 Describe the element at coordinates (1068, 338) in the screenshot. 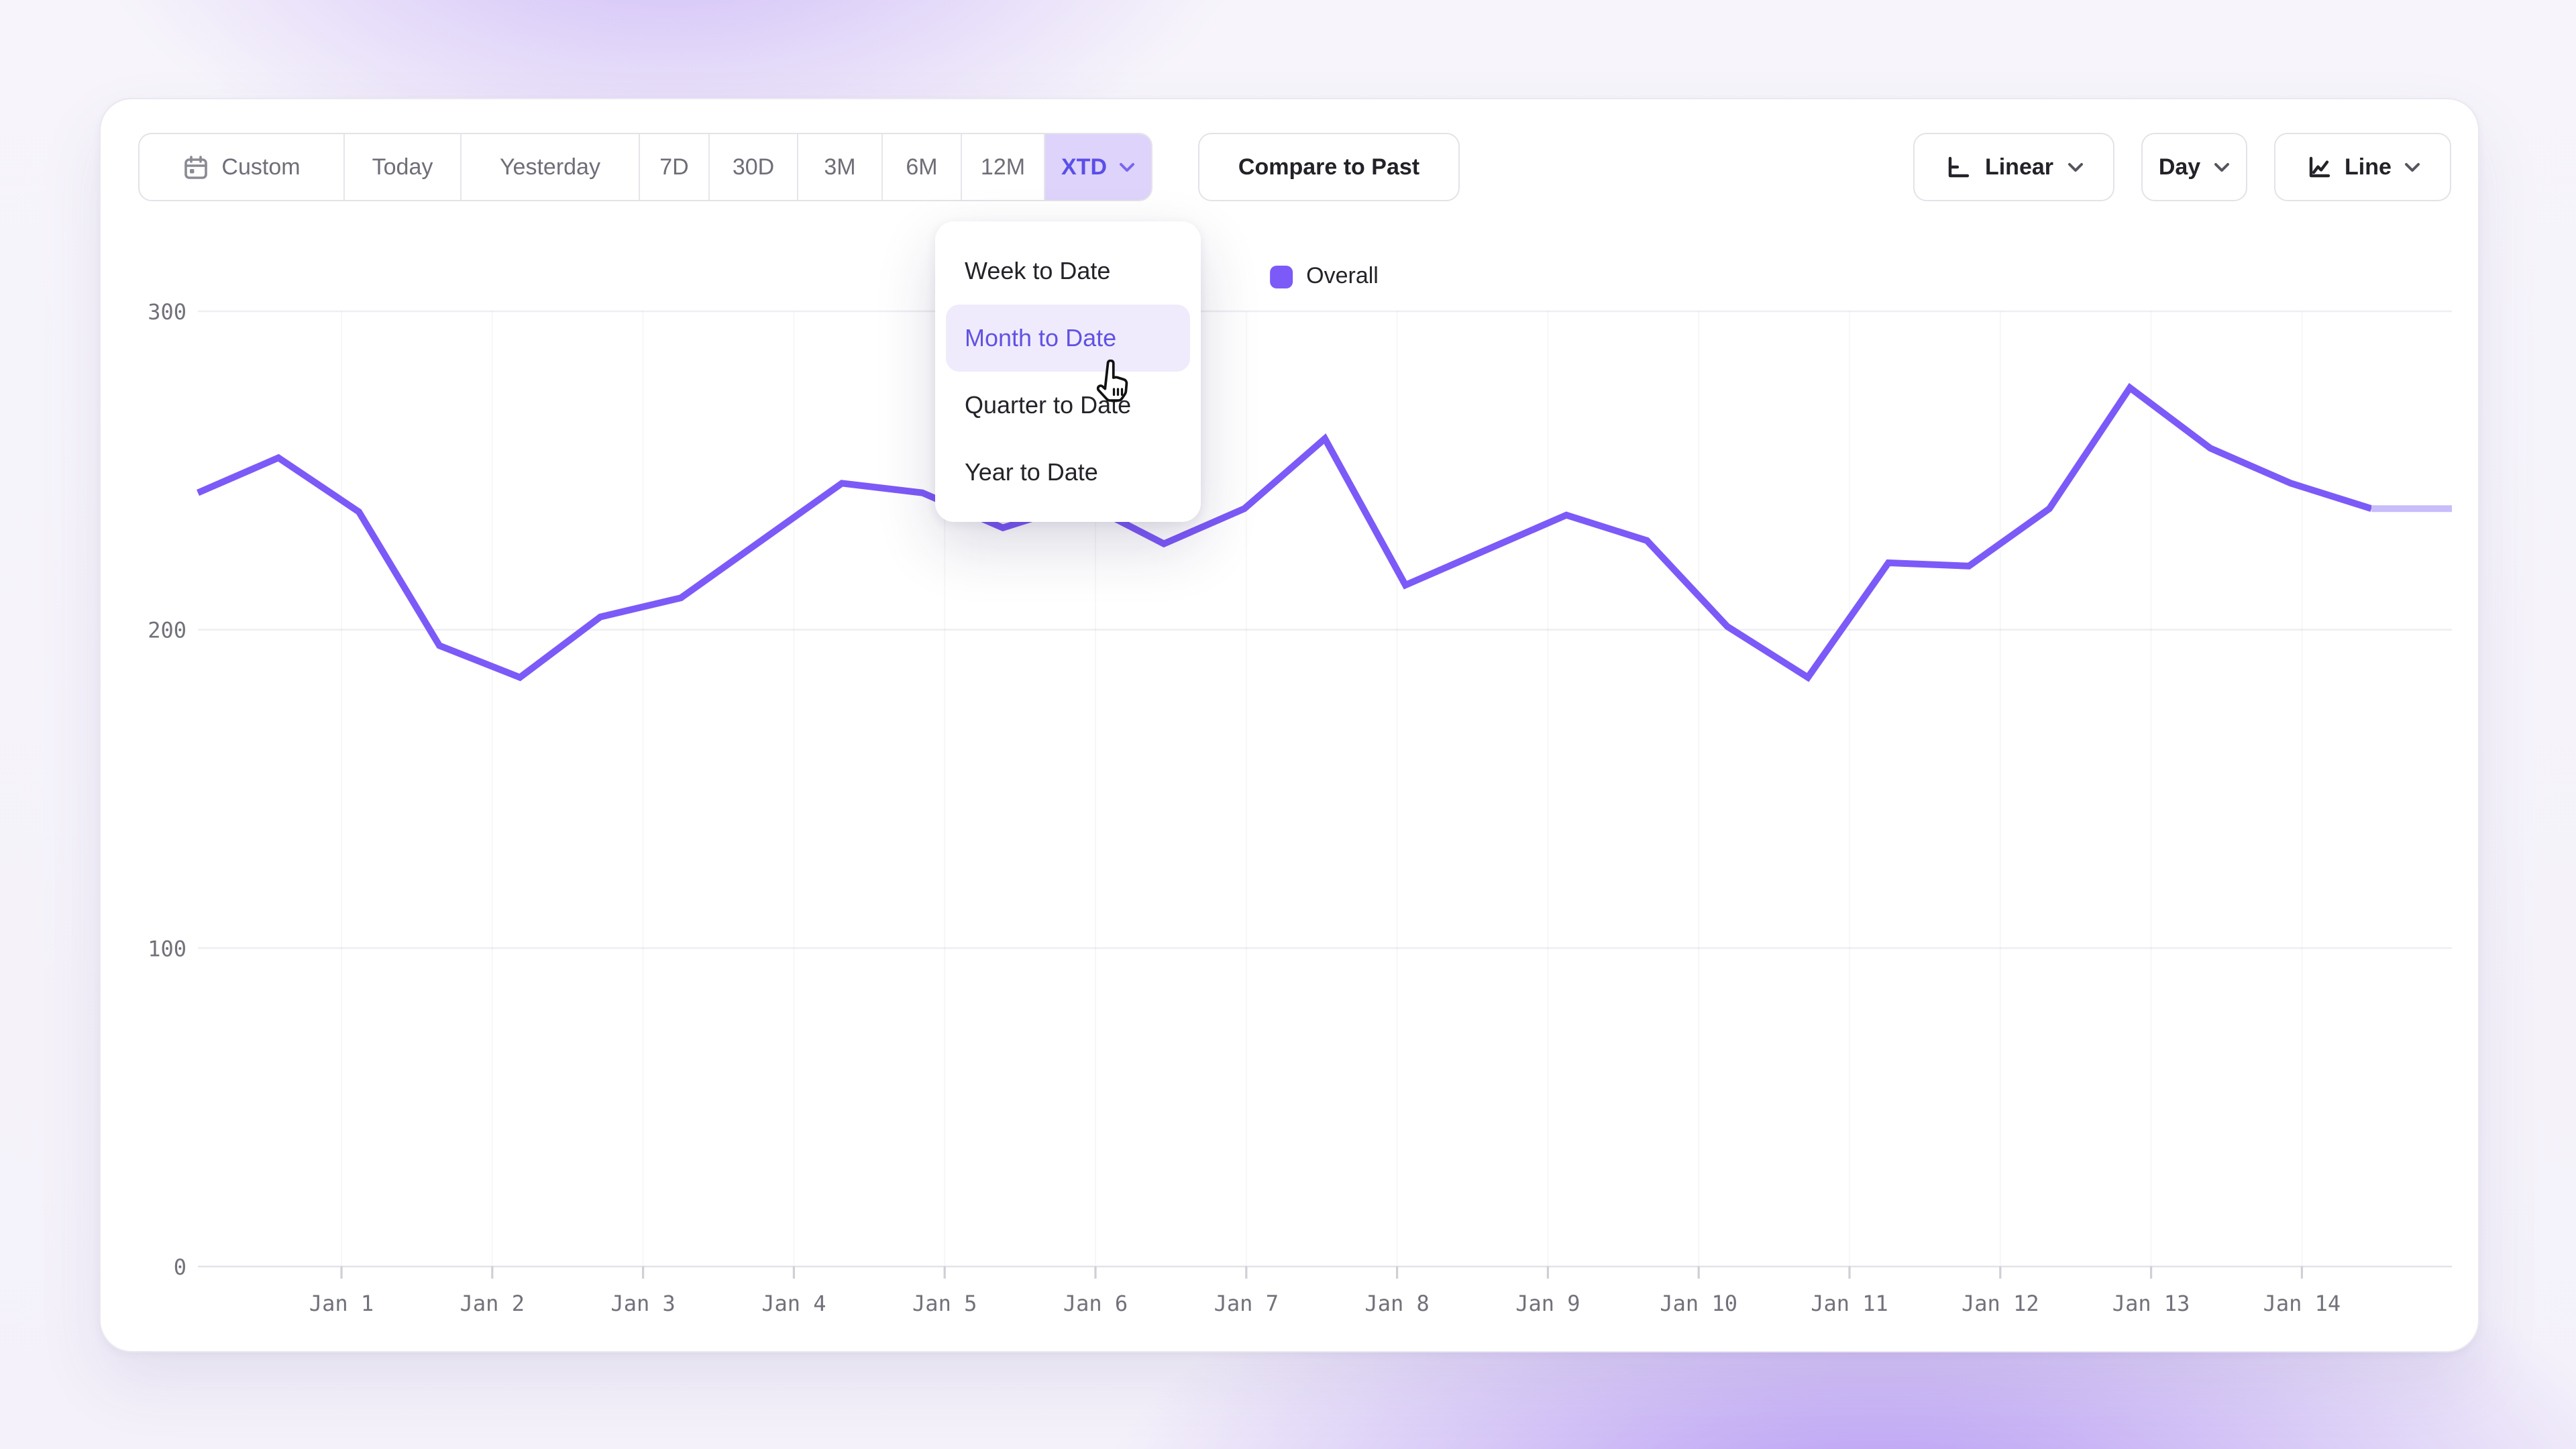

I see `dropdown-item-month-to-date: Month to Date` at that location.